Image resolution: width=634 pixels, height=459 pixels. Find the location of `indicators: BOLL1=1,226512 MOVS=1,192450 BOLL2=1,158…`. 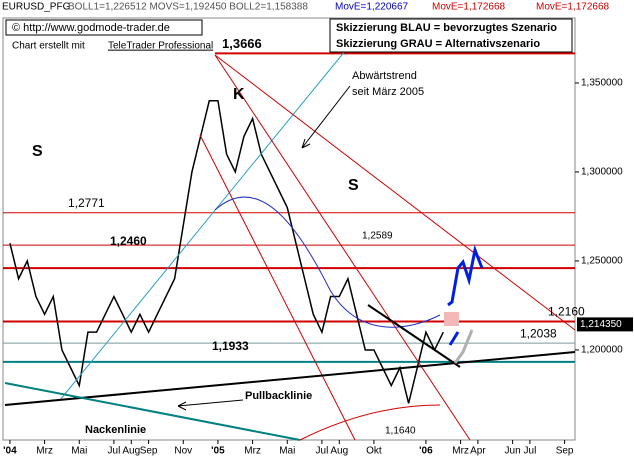

indicators: BOLL1=1,226512 MOVS=1,192450 BOLL2=1,158… is located at coordinates (188, 7).